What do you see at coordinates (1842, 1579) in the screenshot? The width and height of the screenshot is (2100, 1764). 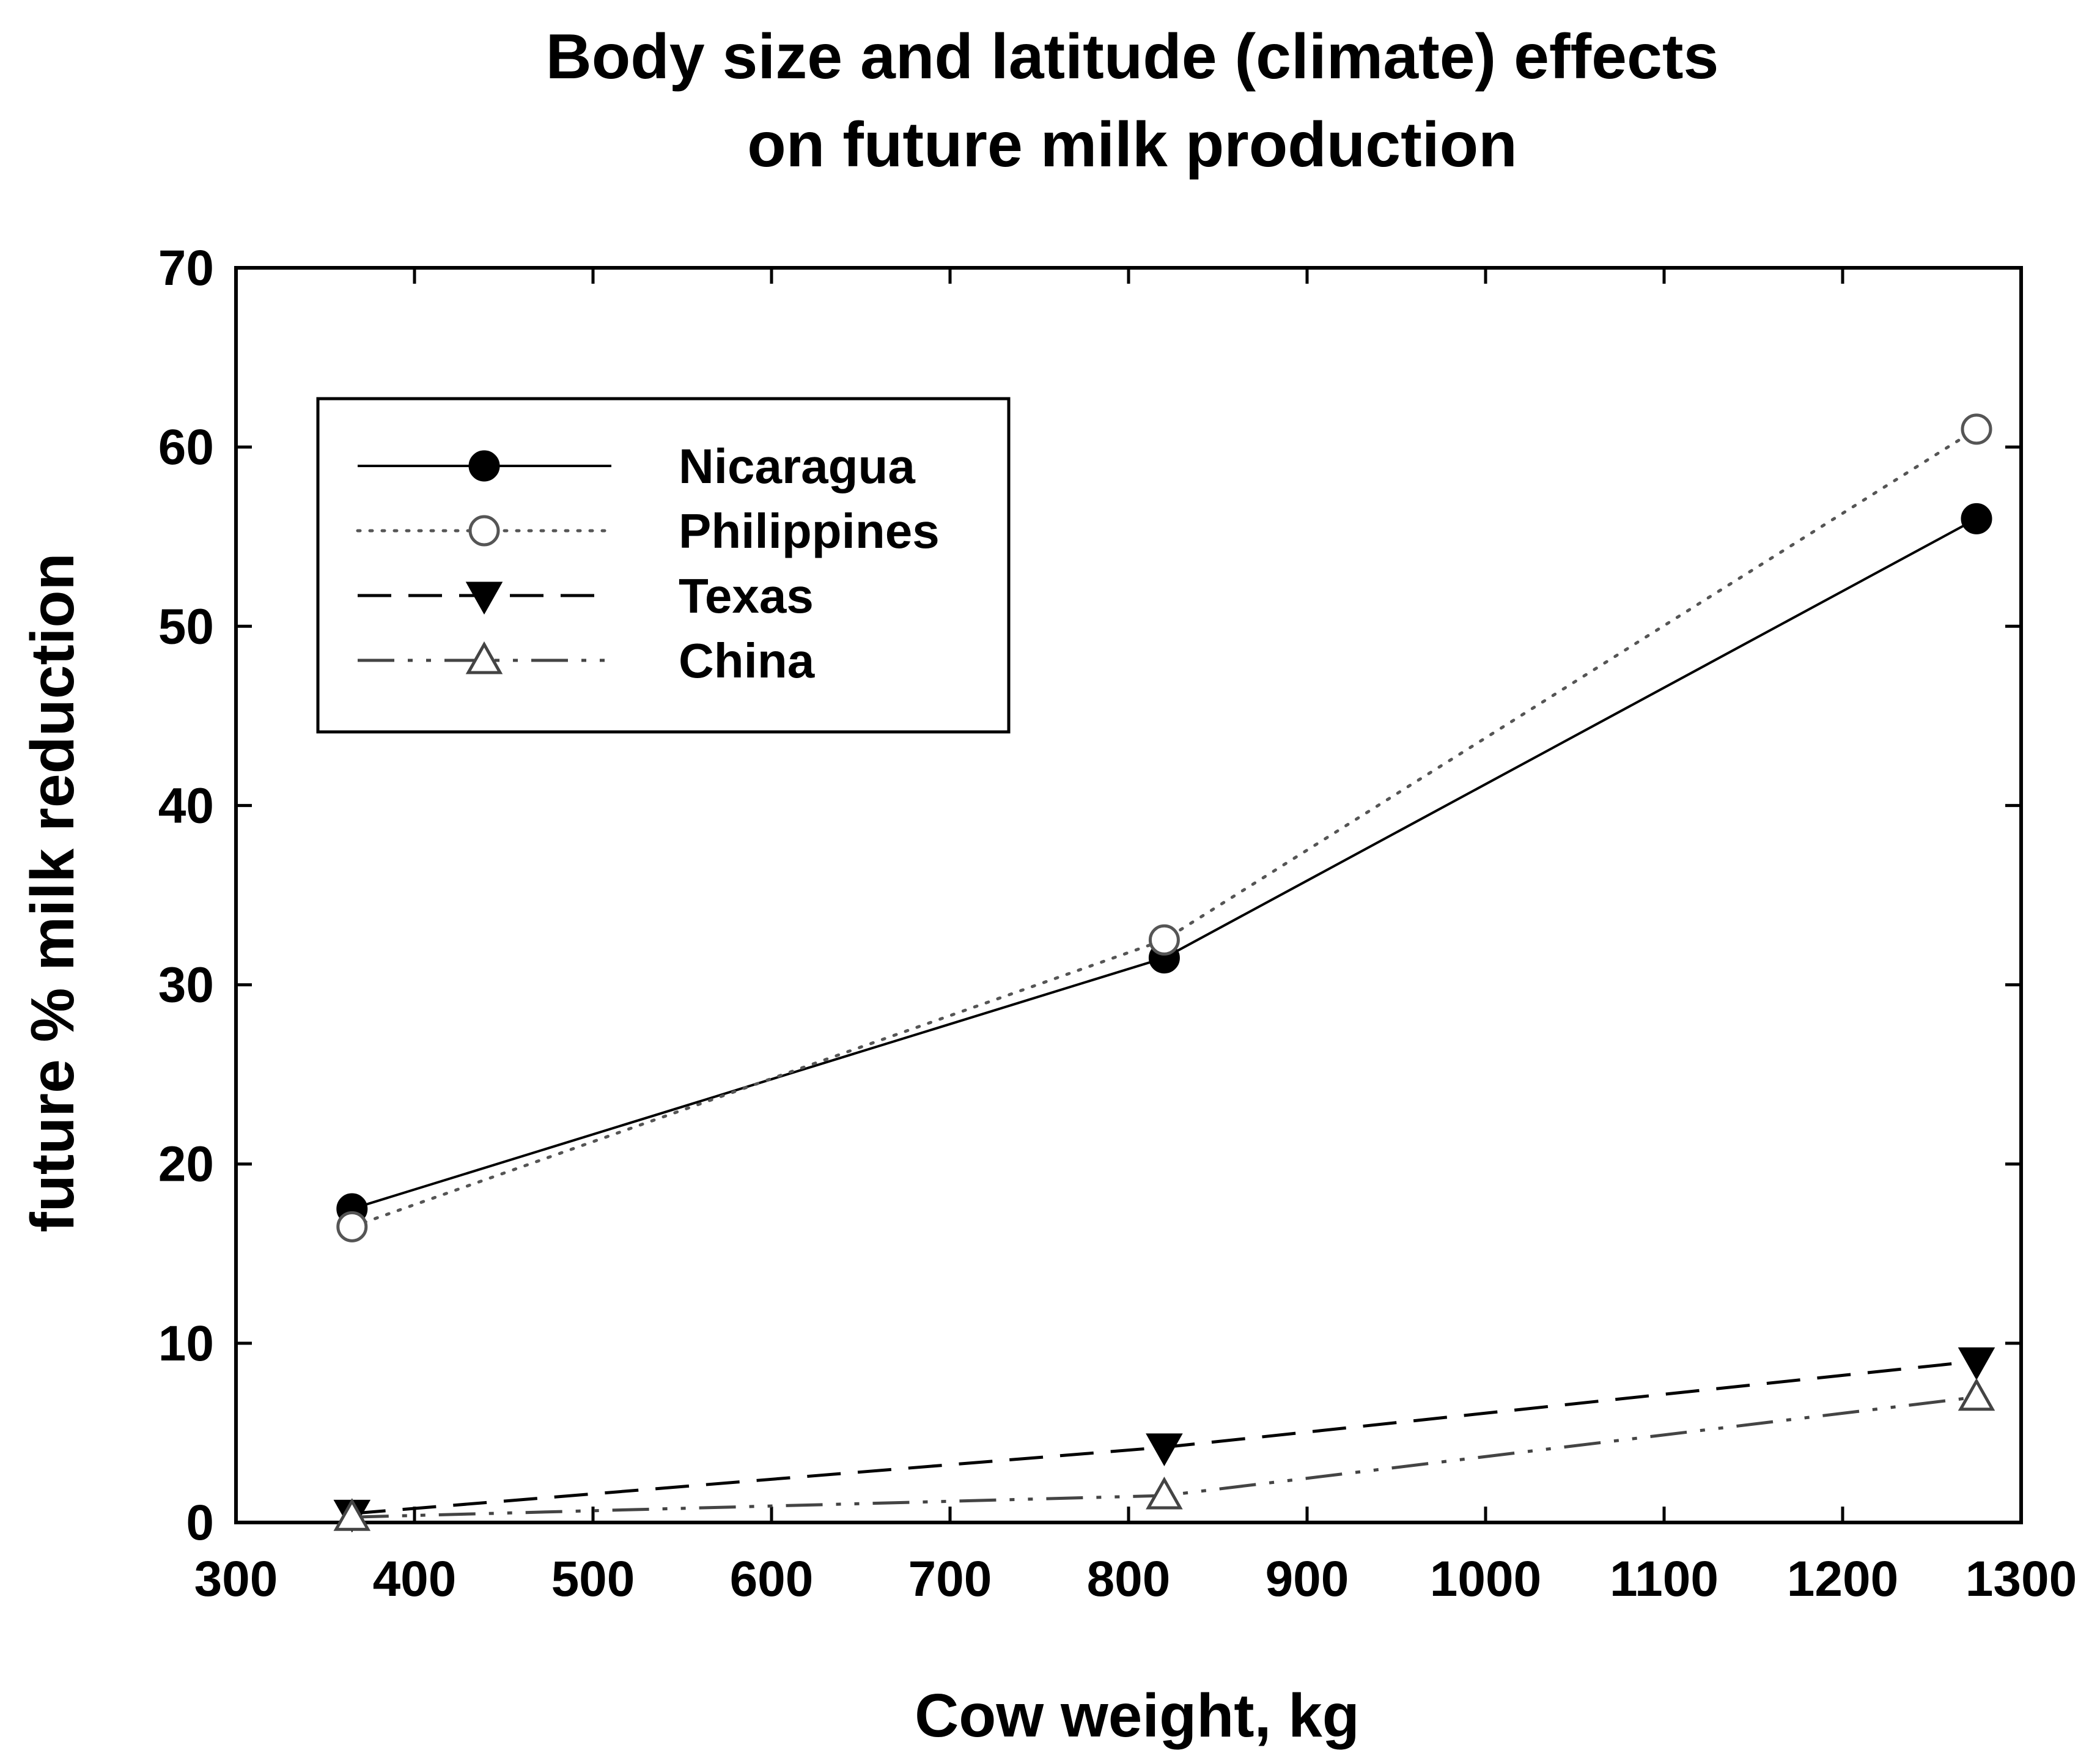 I see `x-tick-label: 1200` at bounding box center [1842, 1579].